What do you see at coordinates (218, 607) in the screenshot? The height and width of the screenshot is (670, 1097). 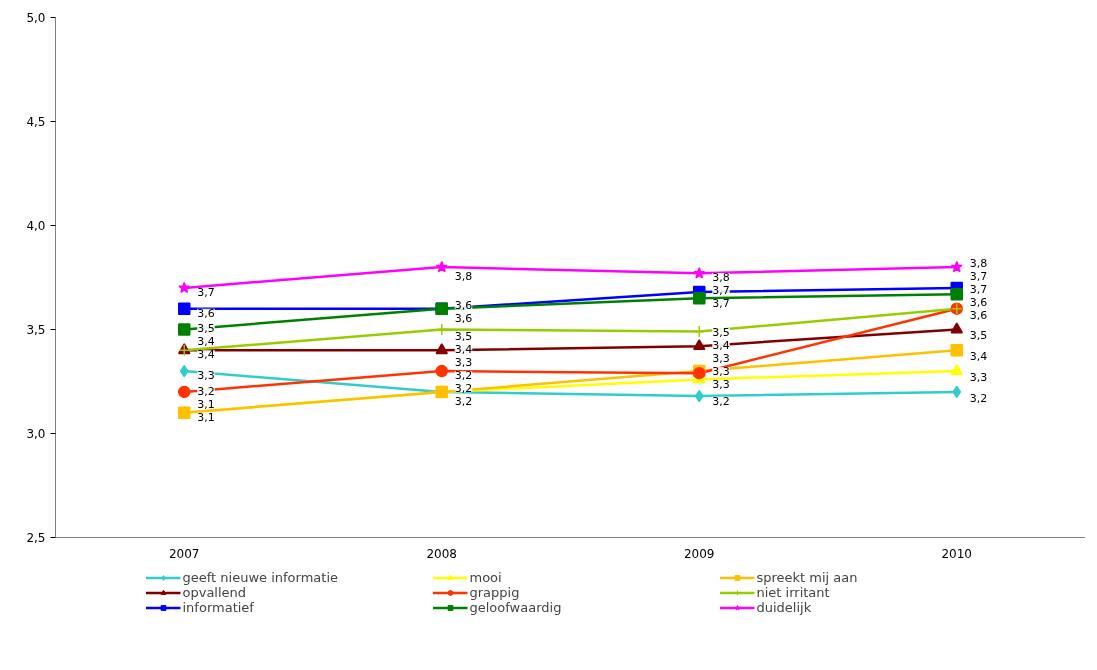 I see `legend-label: informatief` at bounding box center [218, 607].